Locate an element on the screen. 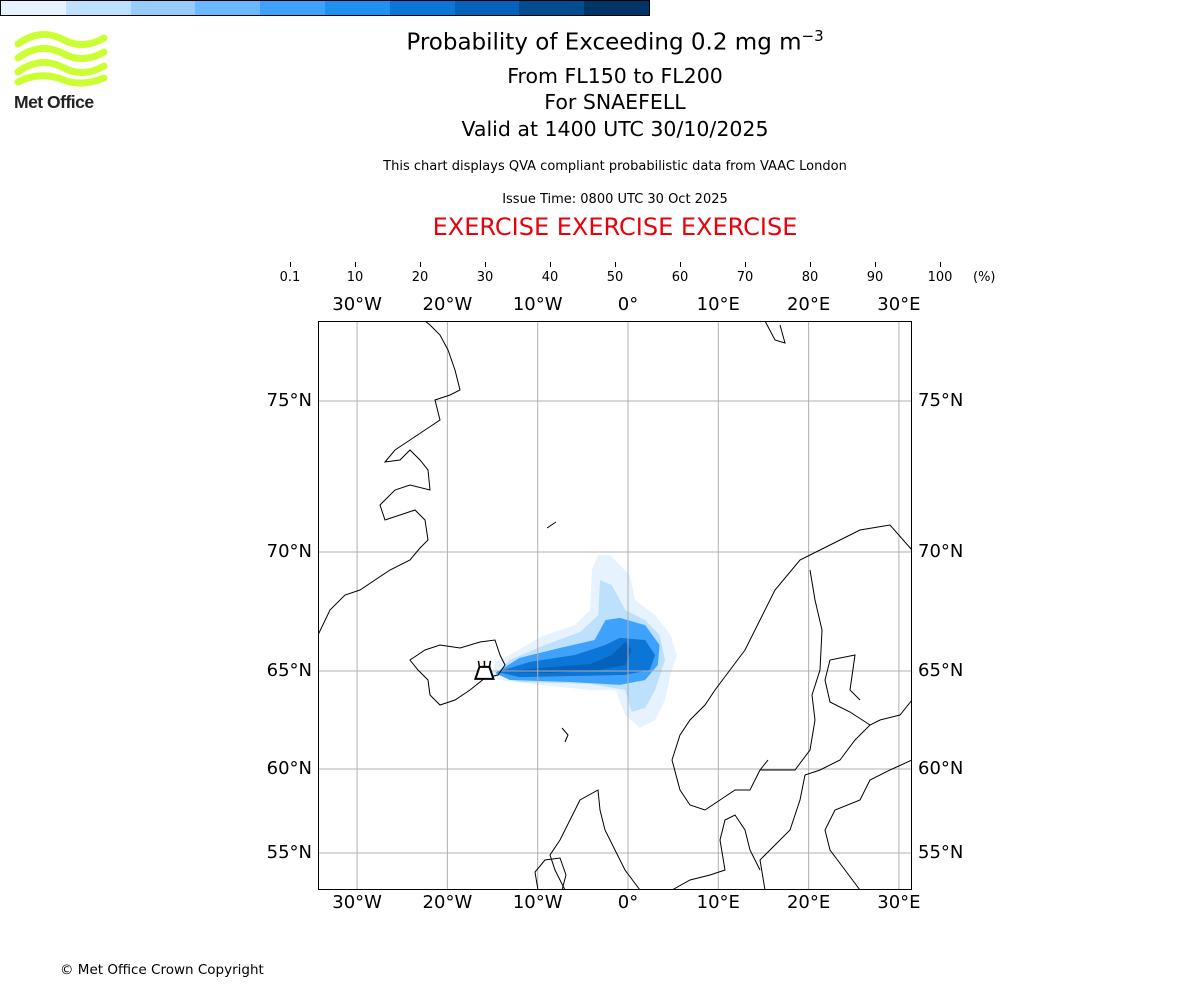 The image size is (1200, 1000). colorbar-tick-label: 50 is located at coordinates (615, 277).